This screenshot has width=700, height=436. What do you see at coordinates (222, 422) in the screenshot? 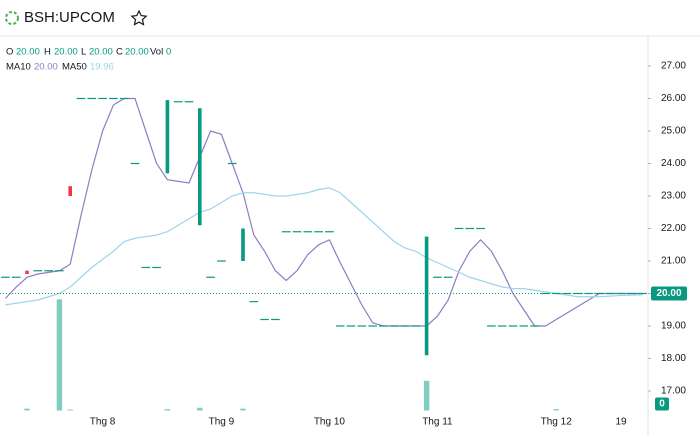
I see `x-tick-label: Thg 9` at bounding box center [222, 422].